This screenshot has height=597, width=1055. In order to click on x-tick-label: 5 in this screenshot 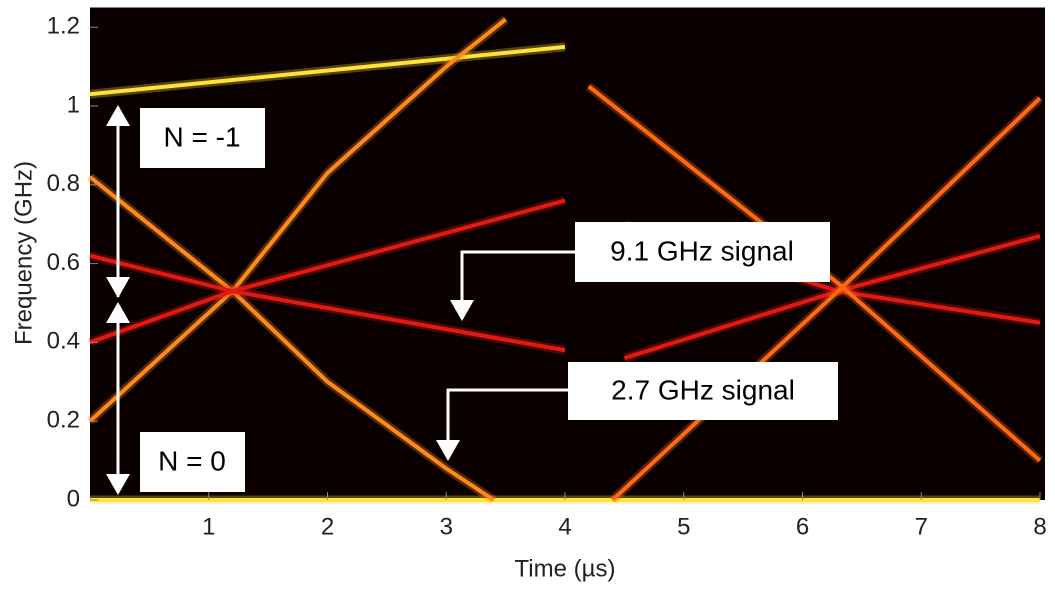, I will do `click(683, 526)`.